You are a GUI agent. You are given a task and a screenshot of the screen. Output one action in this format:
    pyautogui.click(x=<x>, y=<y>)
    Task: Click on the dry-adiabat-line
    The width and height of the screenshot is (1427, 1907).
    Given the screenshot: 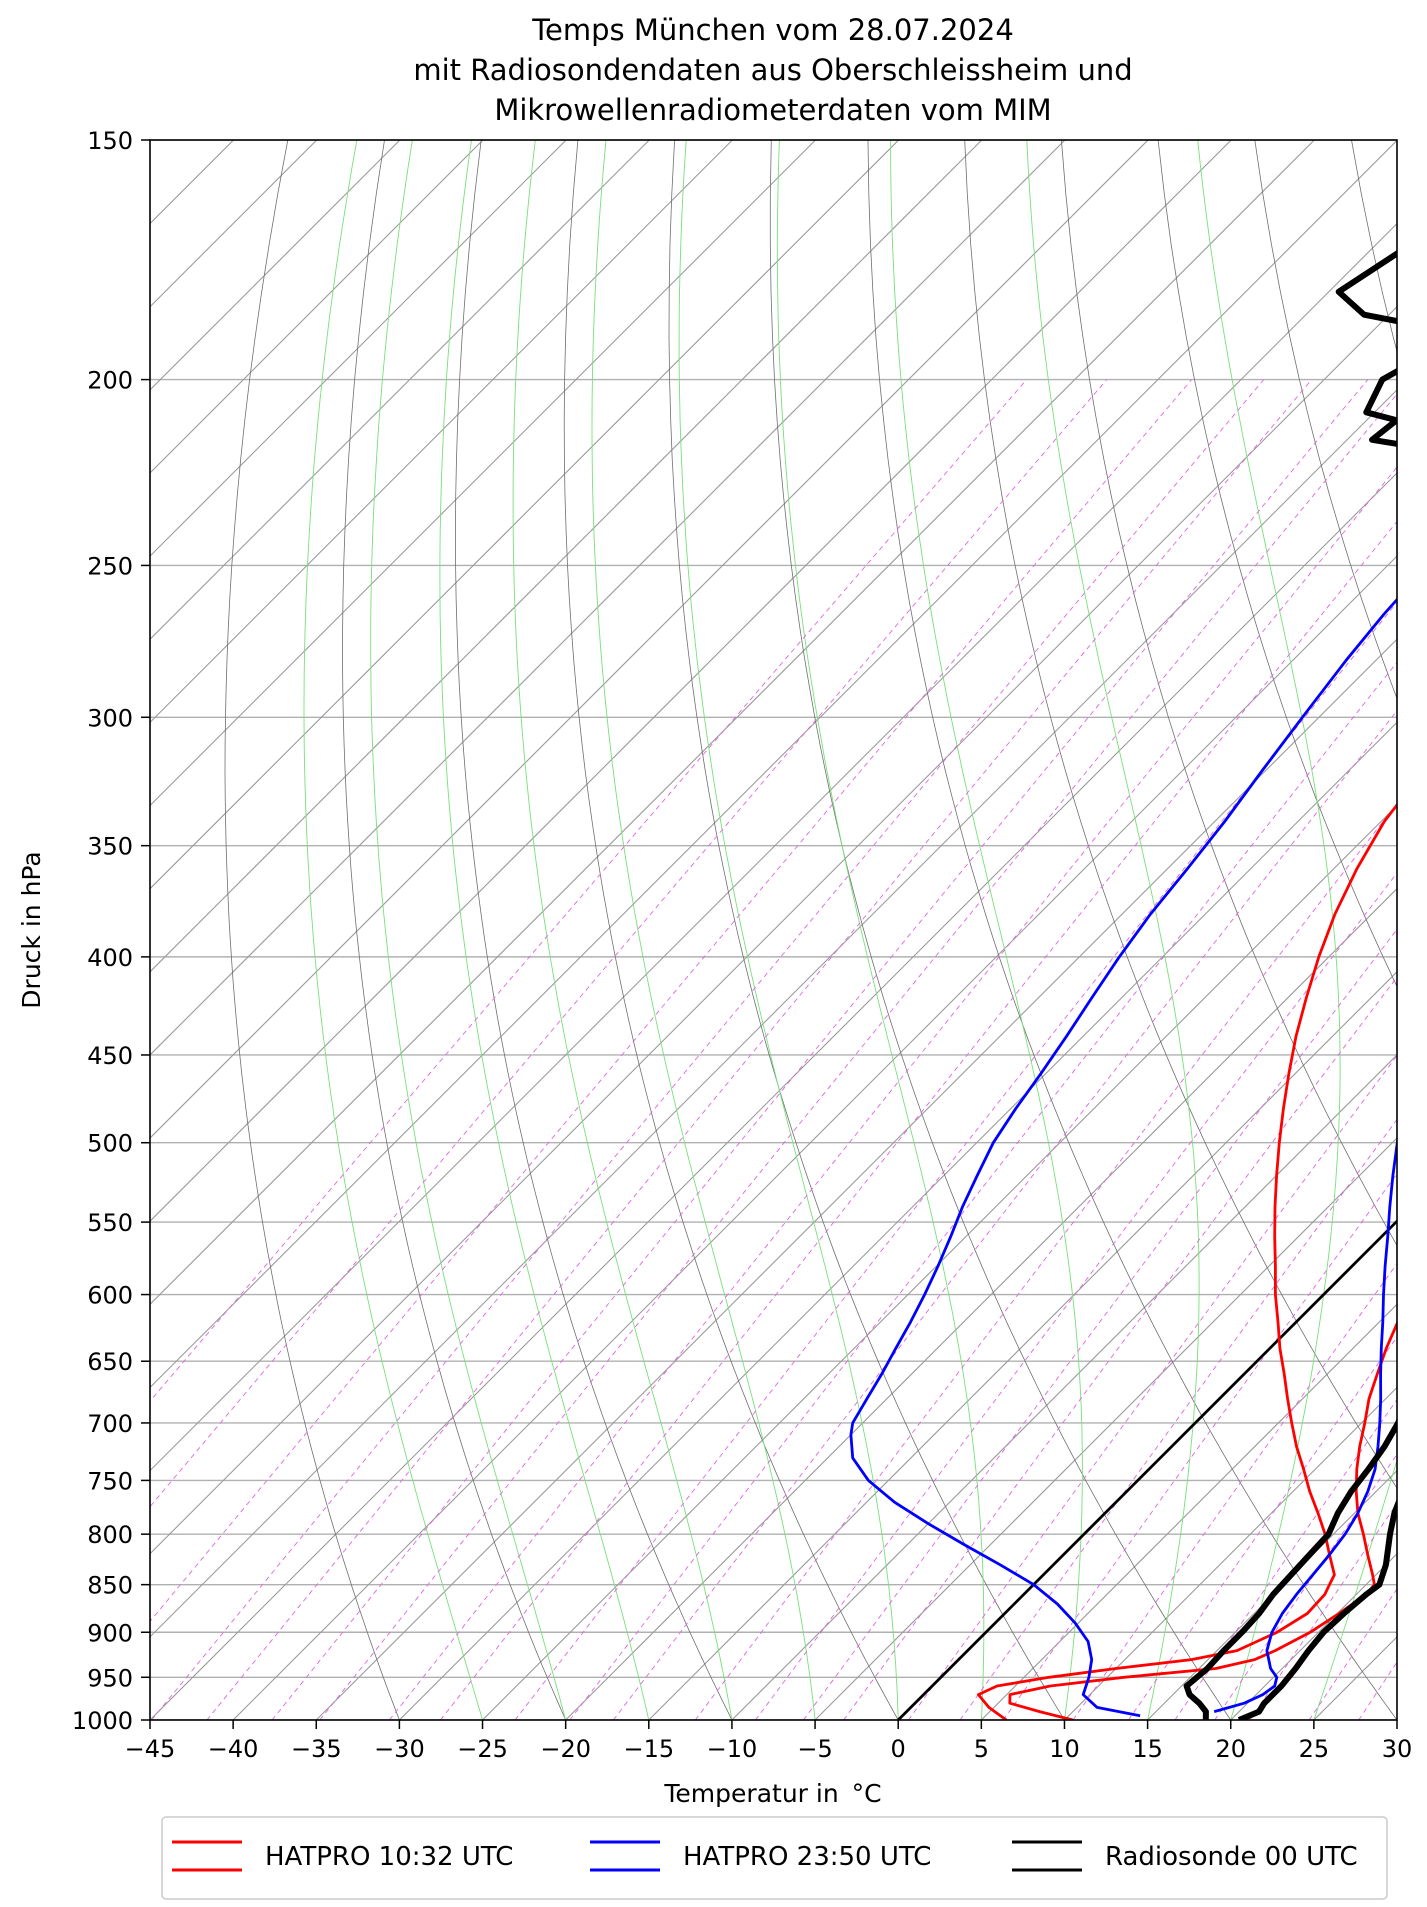 What is the action you would take?
    pyautogui.click(x=312, y=930)
    